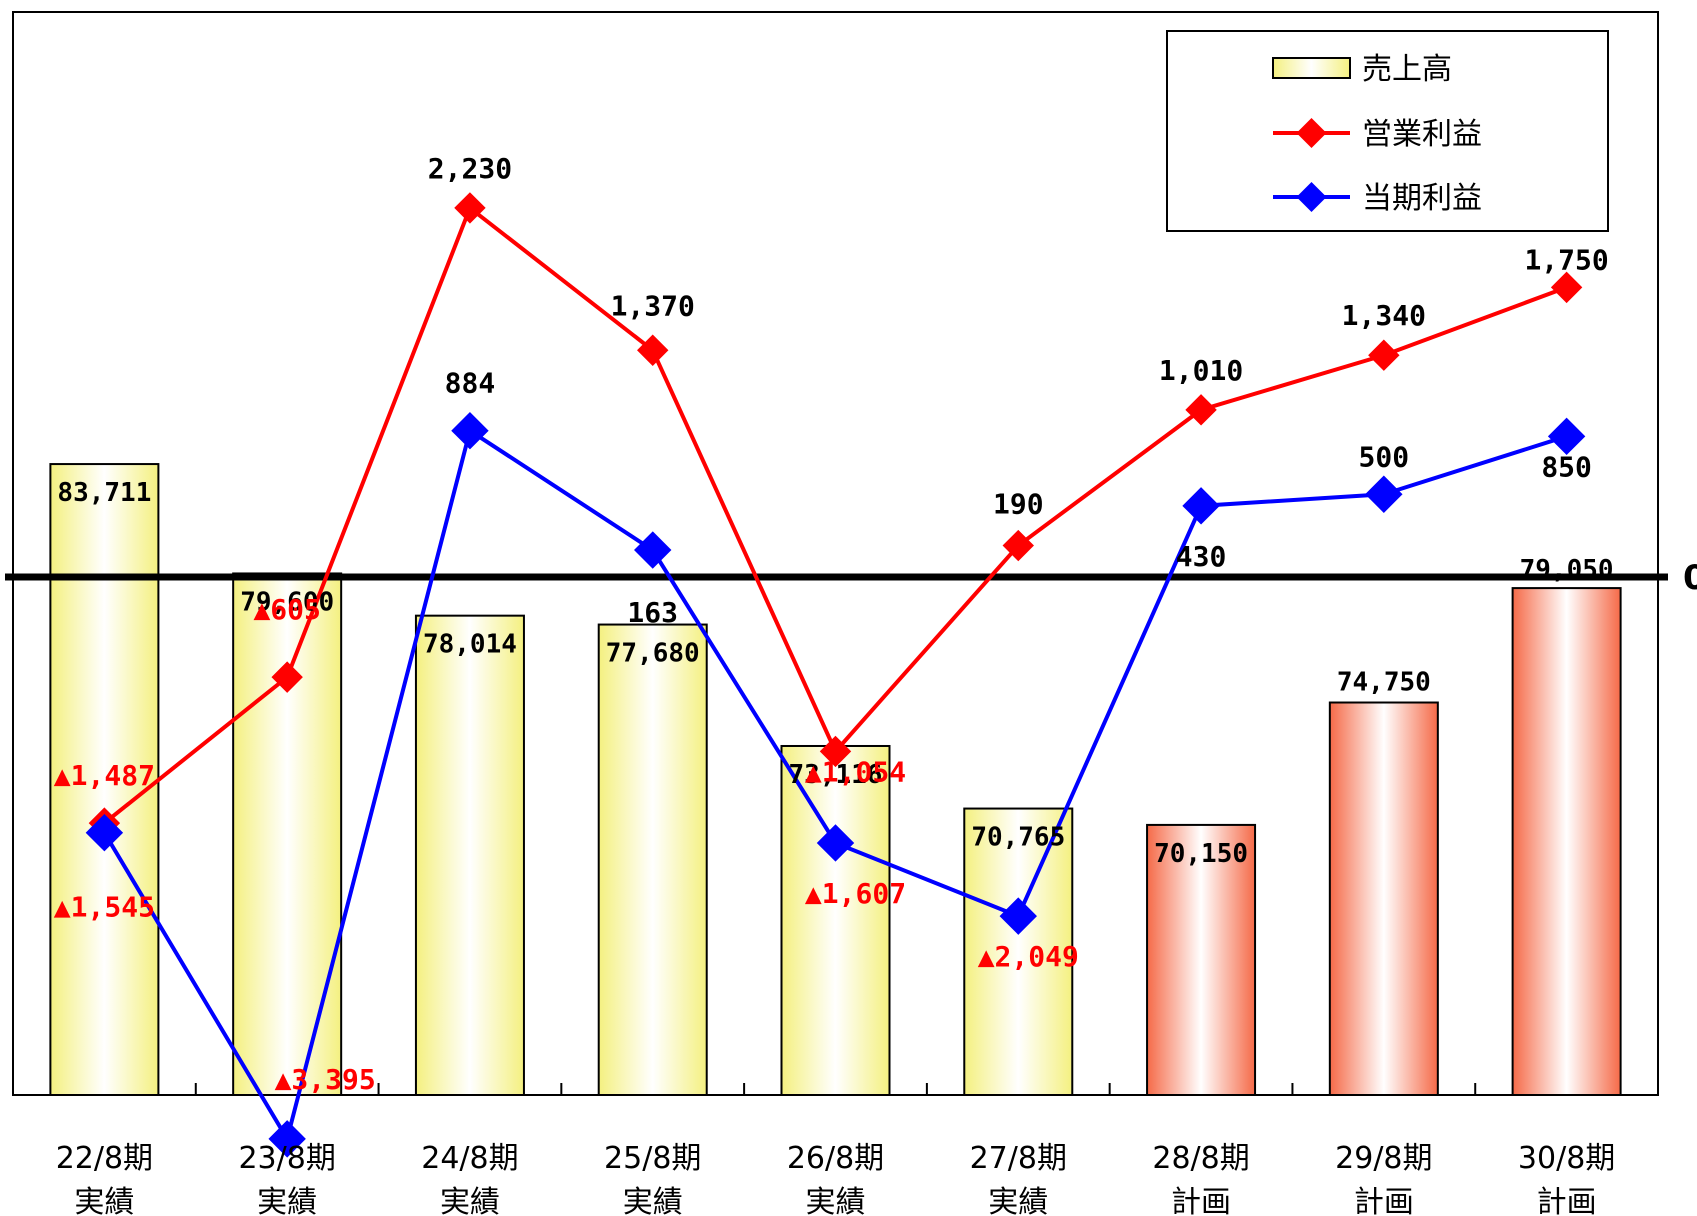 This screenshot has height=1216, width=1697. Describe the element at coordinates (1566, 466) in the screenshot. I see `net-profit-data-label: 850` at that location.